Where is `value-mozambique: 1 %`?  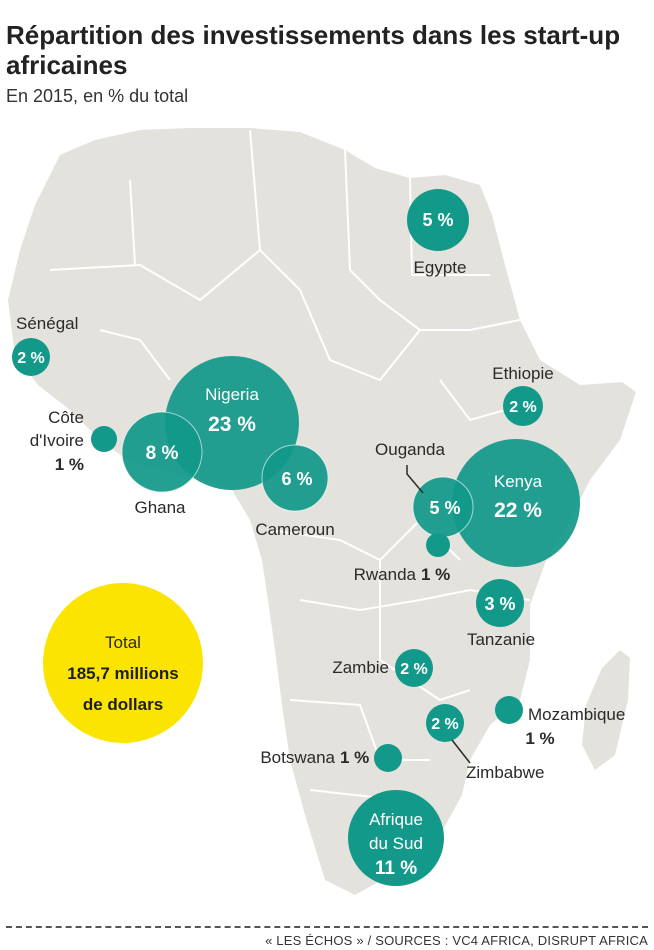
value-mozambique: 1 % is located at coordinates (539, 738).